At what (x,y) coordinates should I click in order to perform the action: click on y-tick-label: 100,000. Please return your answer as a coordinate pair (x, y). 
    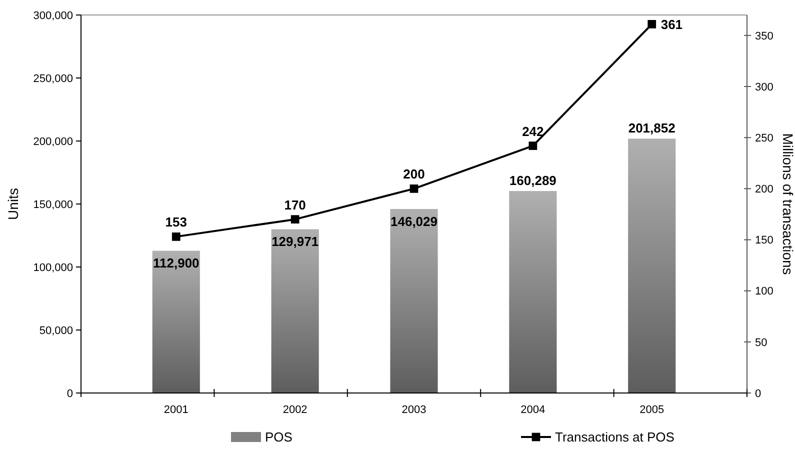
    Looking at the image, I should click on (53, 268).